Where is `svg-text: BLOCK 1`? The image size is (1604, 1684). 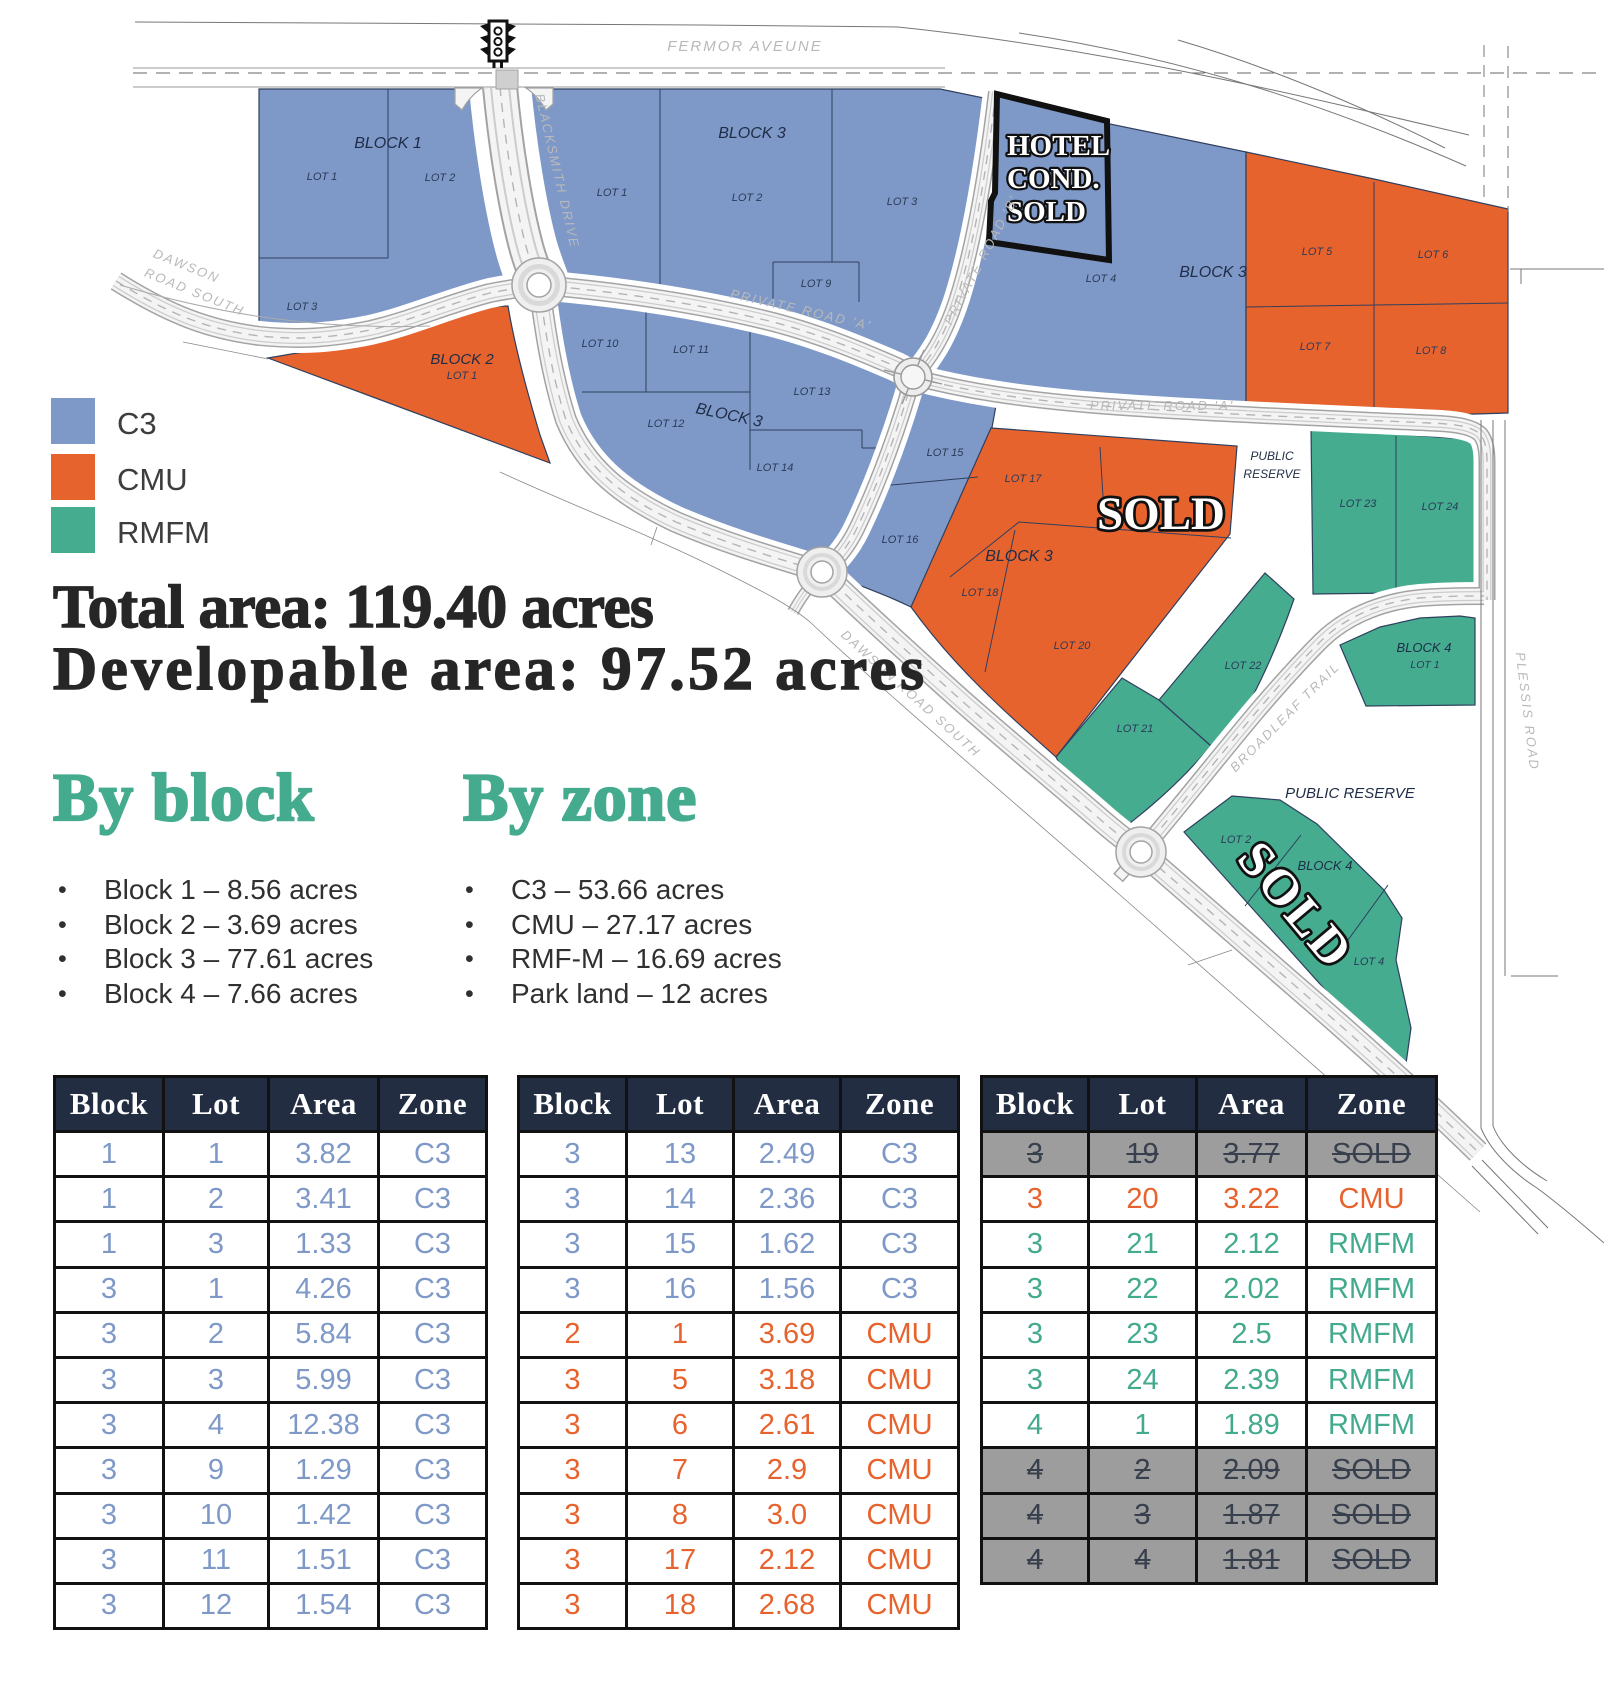 svg-text: BLOCK 1 is located at coordinates (388, 143).